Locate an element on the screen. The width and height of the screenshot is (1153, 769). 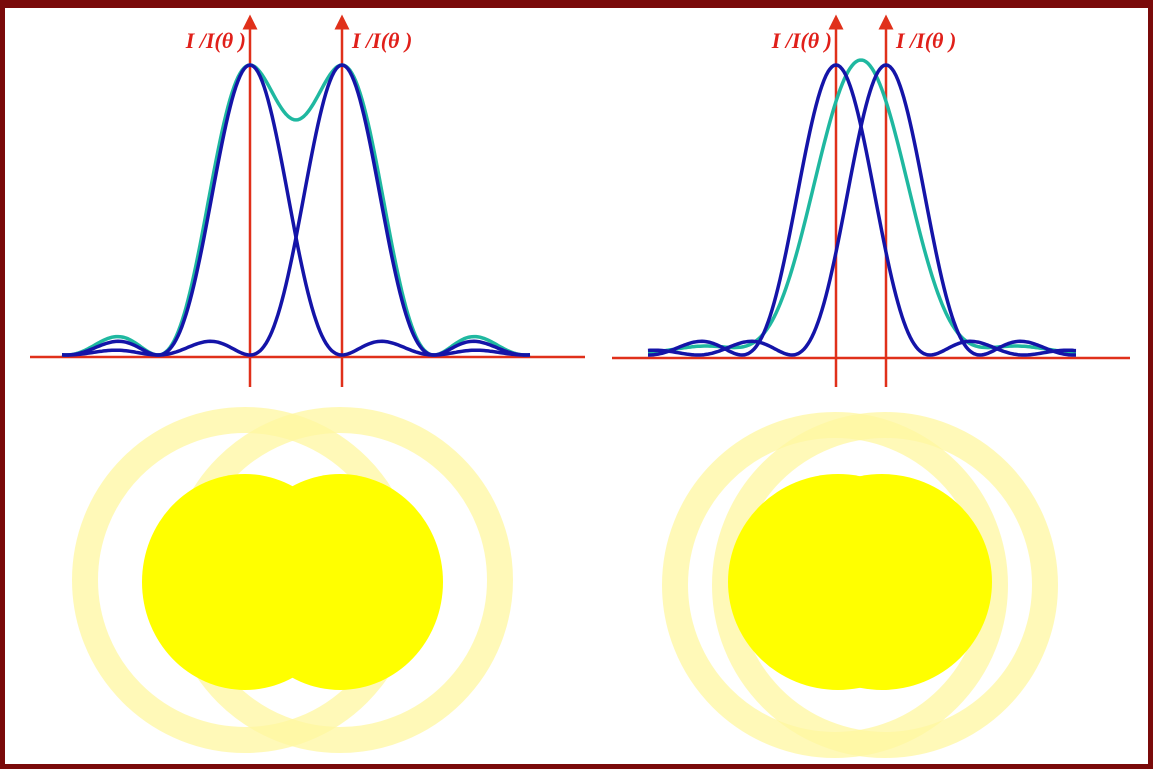
ring is located at coordinates (885, 585).